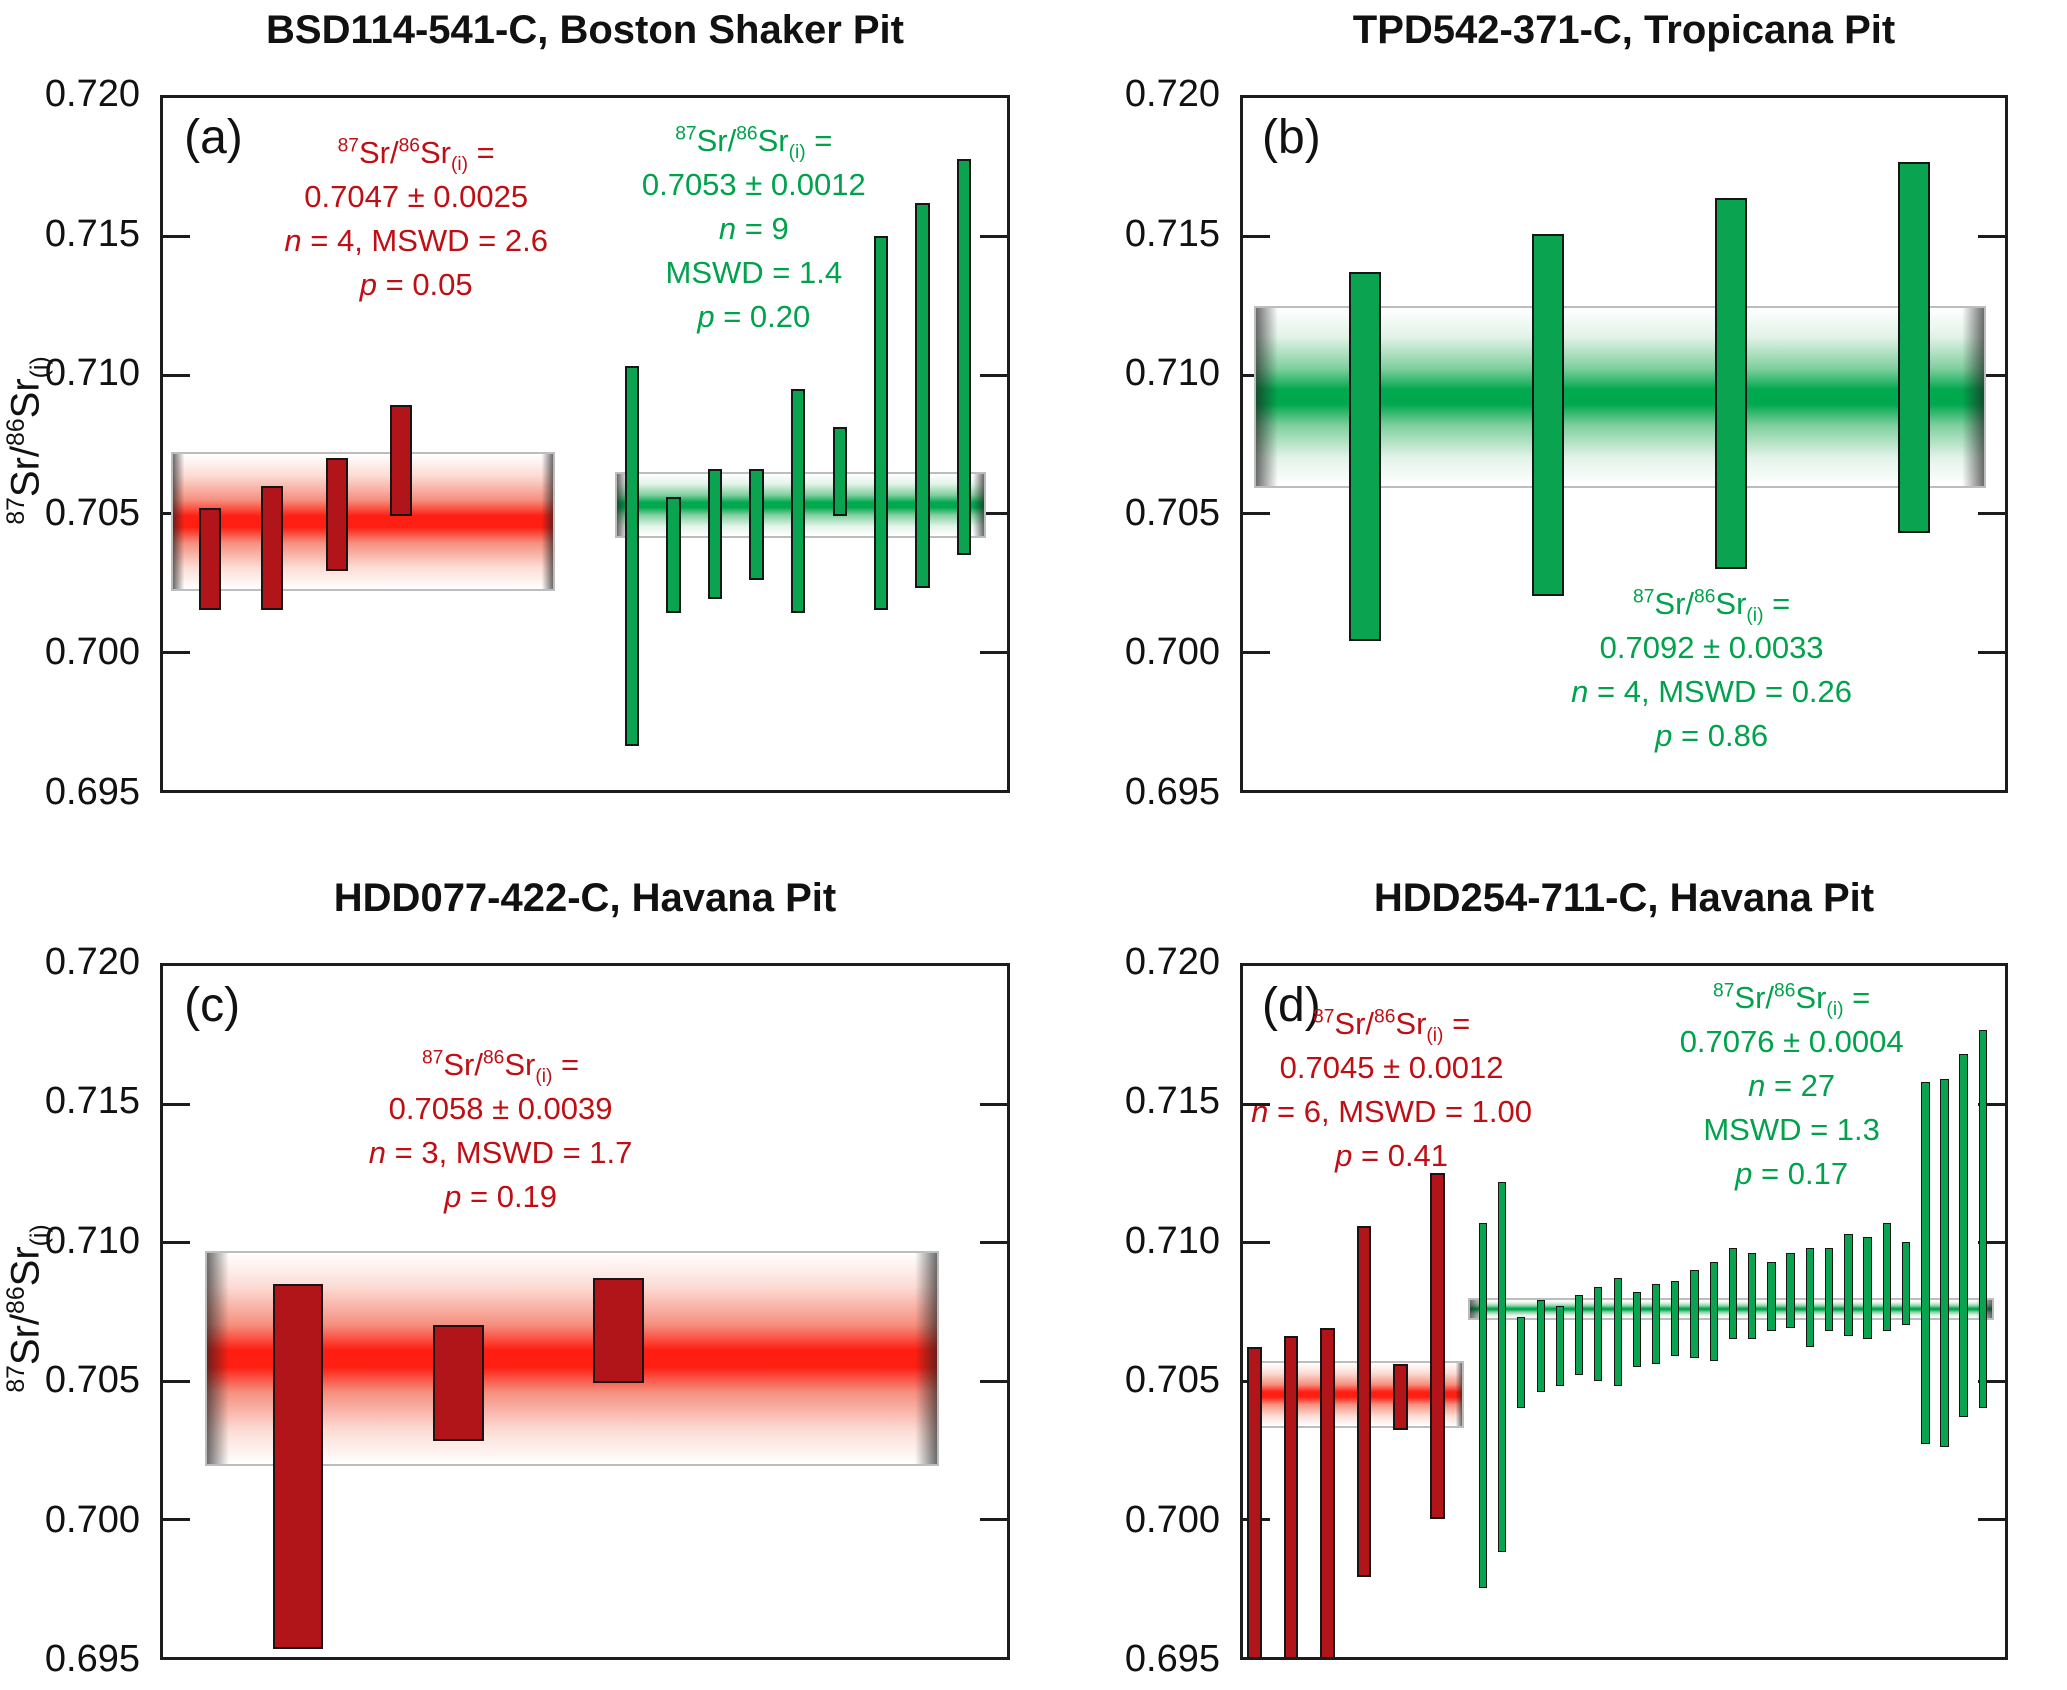 This screenshot has height=1690, width=2067. I want to click on panel-letter: (b), so click(1291, 138).